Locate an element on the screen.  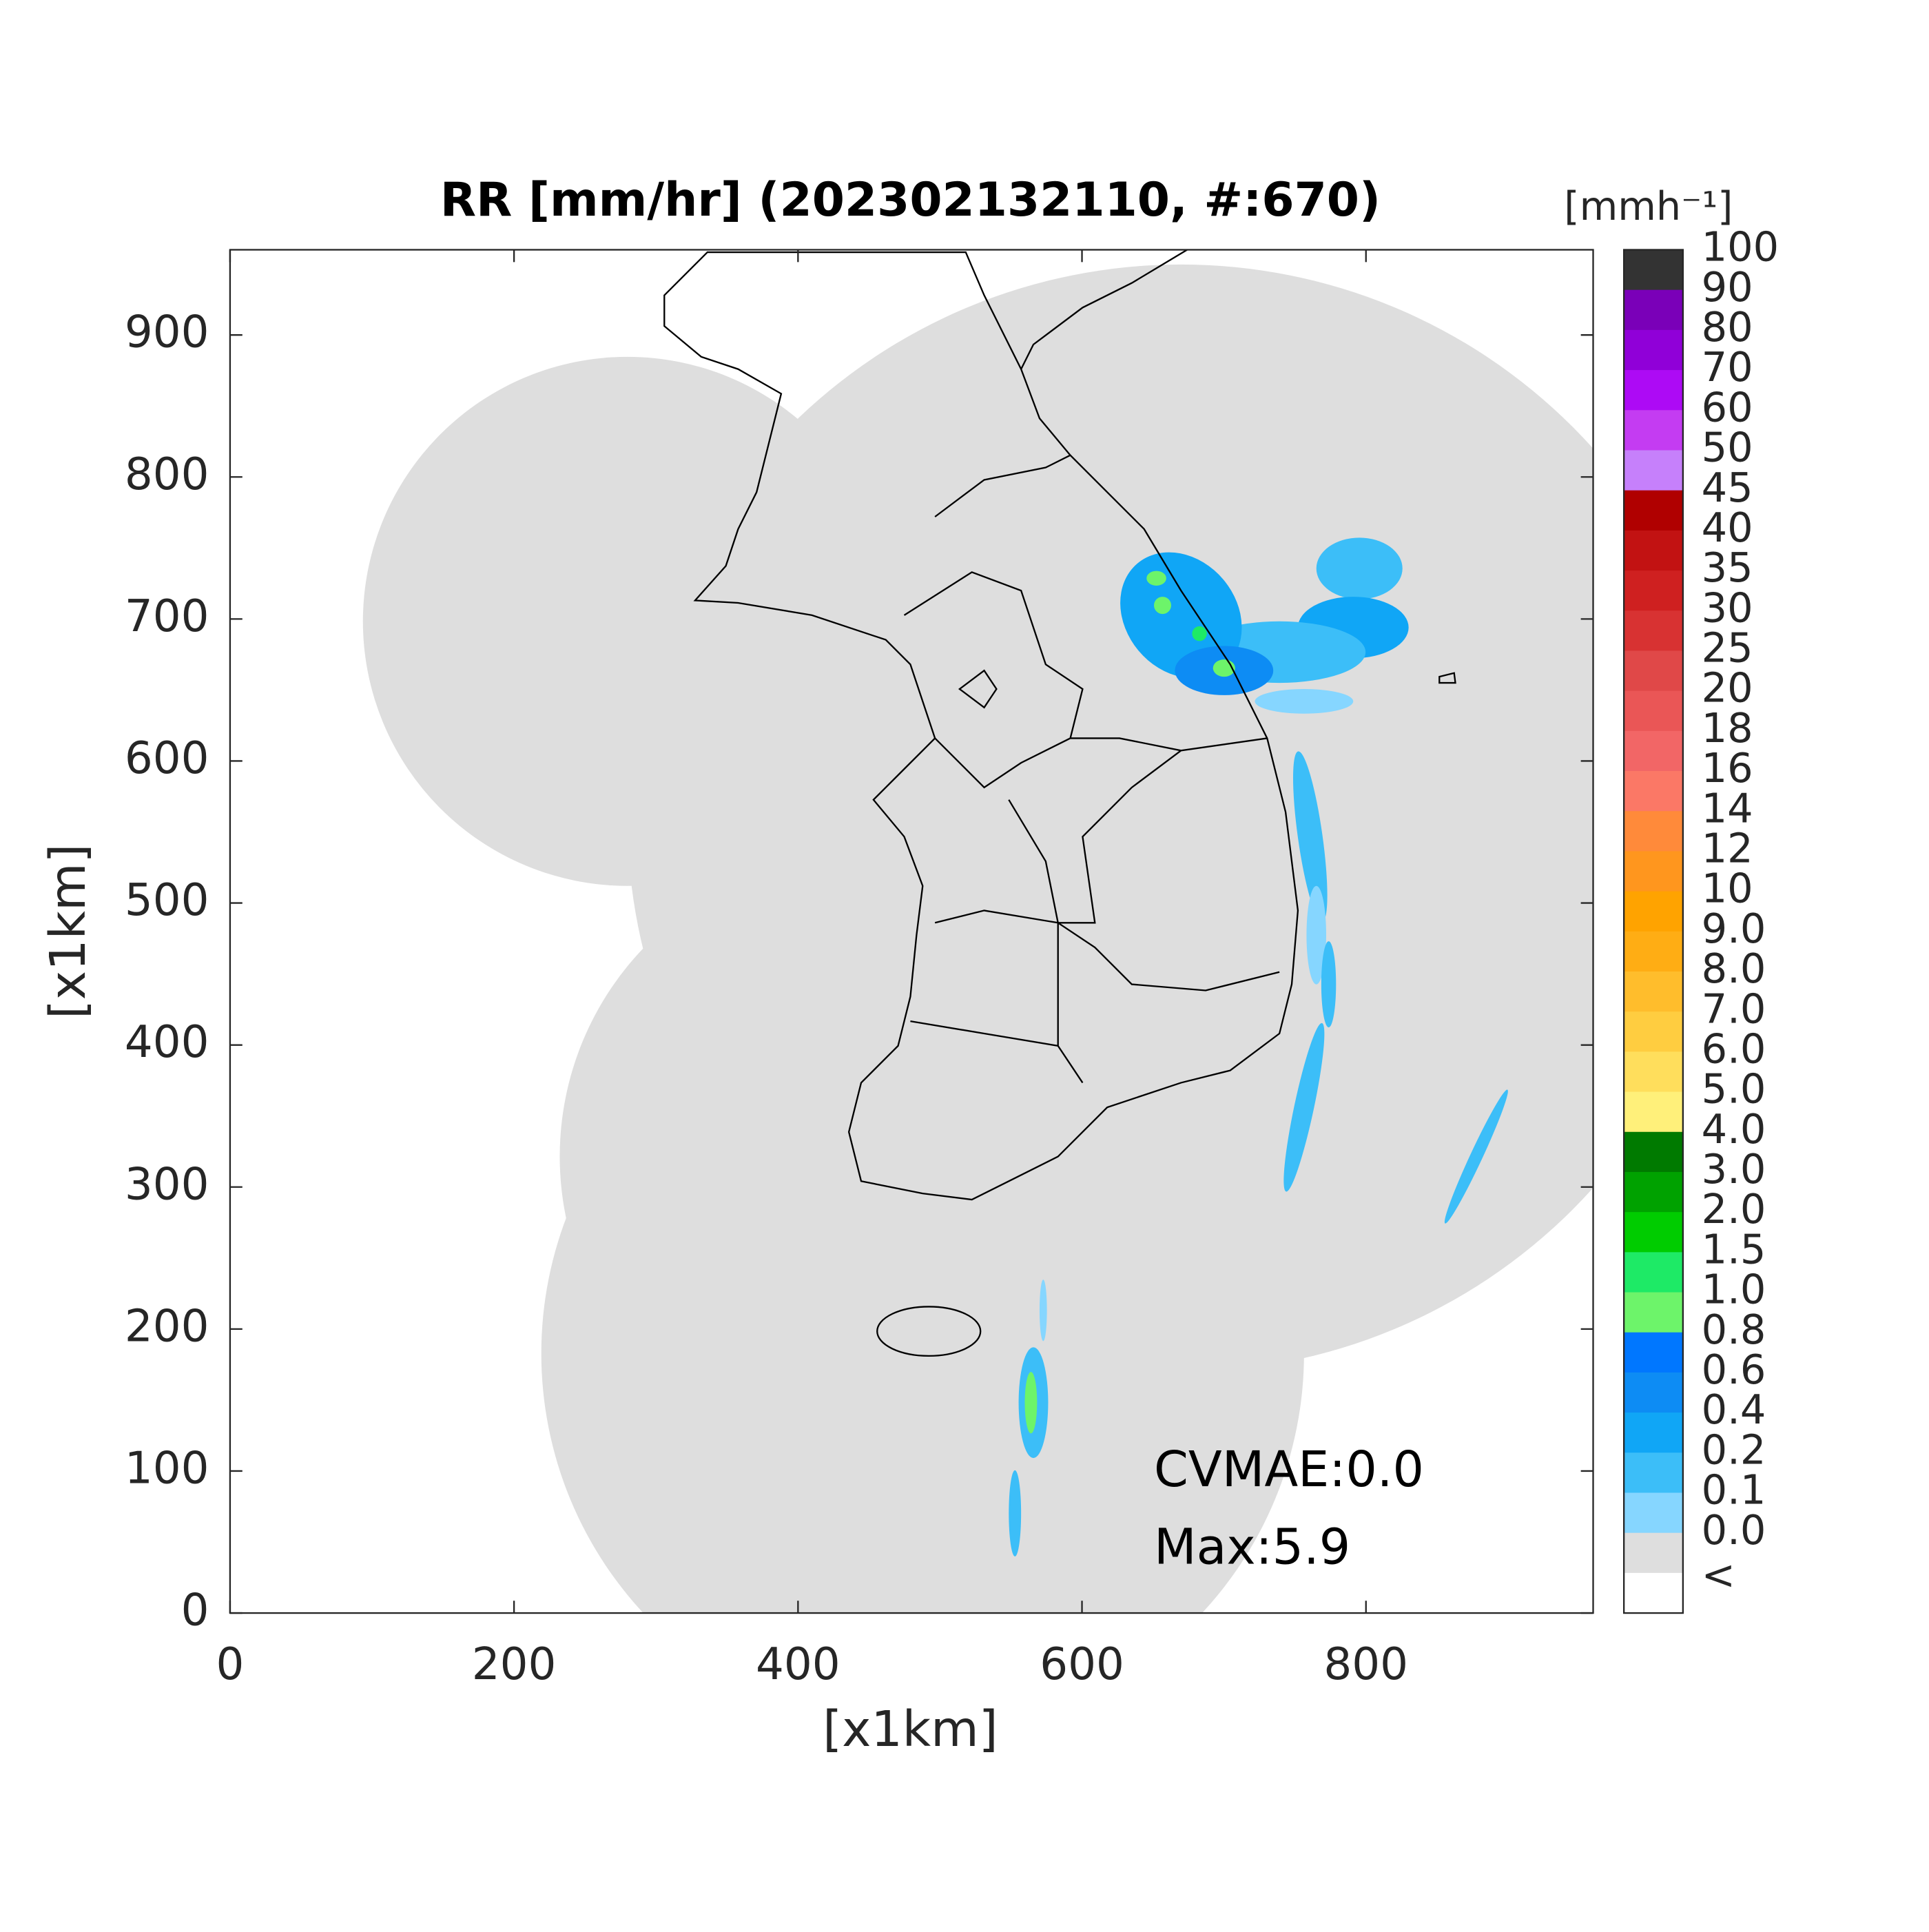
colorbar-label: 6.0 is located at coordinates (1734, 1048).